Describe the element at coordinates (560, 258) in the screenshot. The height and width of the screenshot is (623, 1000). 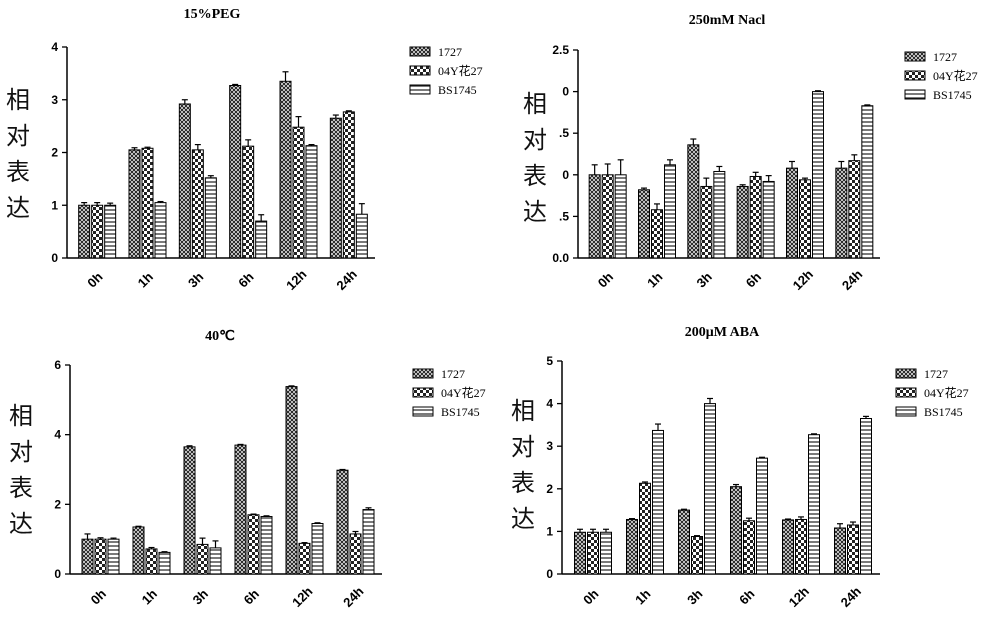
I see `y-tick-label: 0.0` at that location.